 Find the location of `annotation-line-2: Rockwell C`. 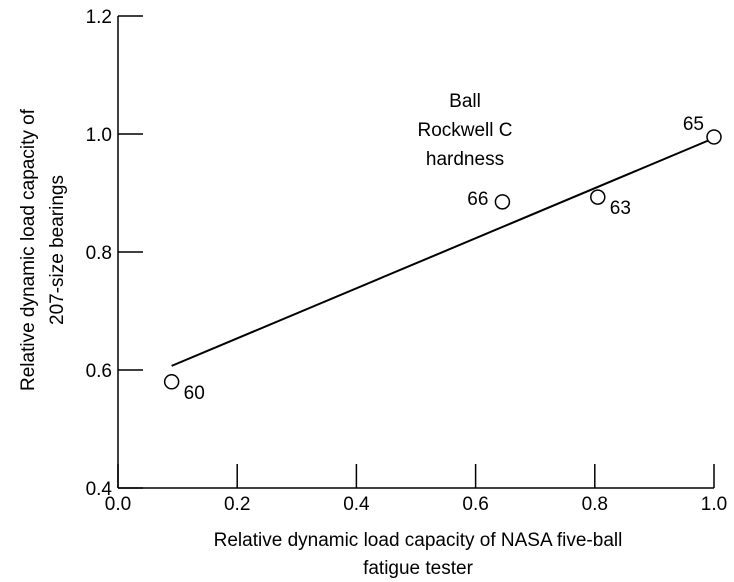

annotation-line-2: Rockwell C is located at coordinates (464, 130).